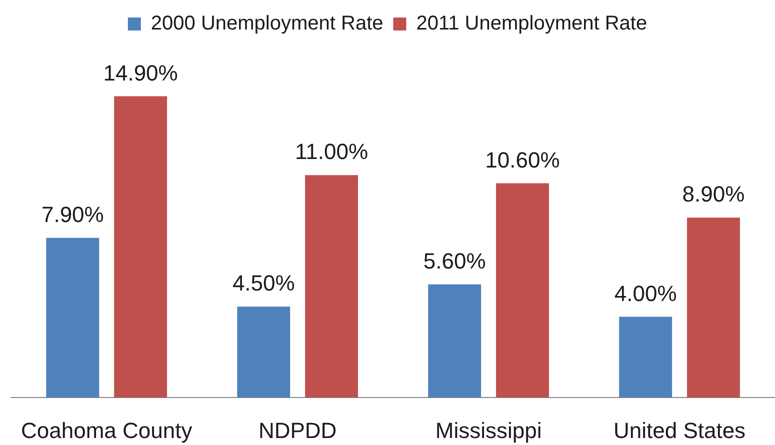 This screenshot has height=445, width=775. Describe the element at coordinates (297, 430) in the screenshot. I see `x-tick-label: NDPDD` at that location.